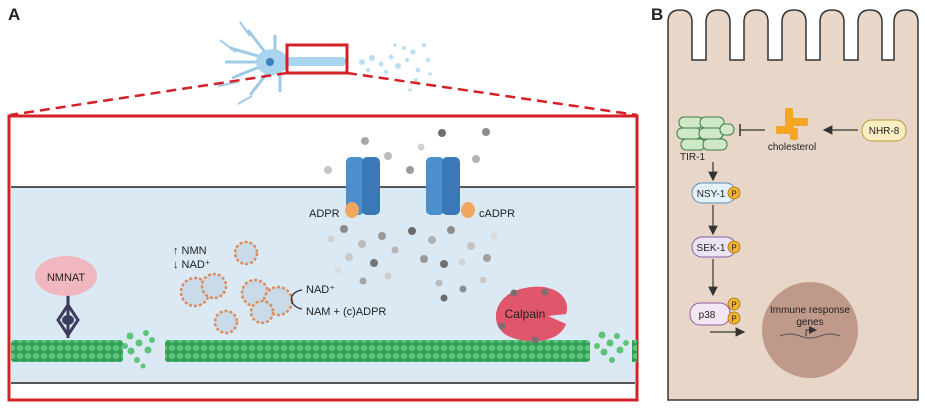 The image size is (925, 409). Describe the element at coordinates (657, 14) in the screenshot. I see `panel-b-letter: B` at that location.